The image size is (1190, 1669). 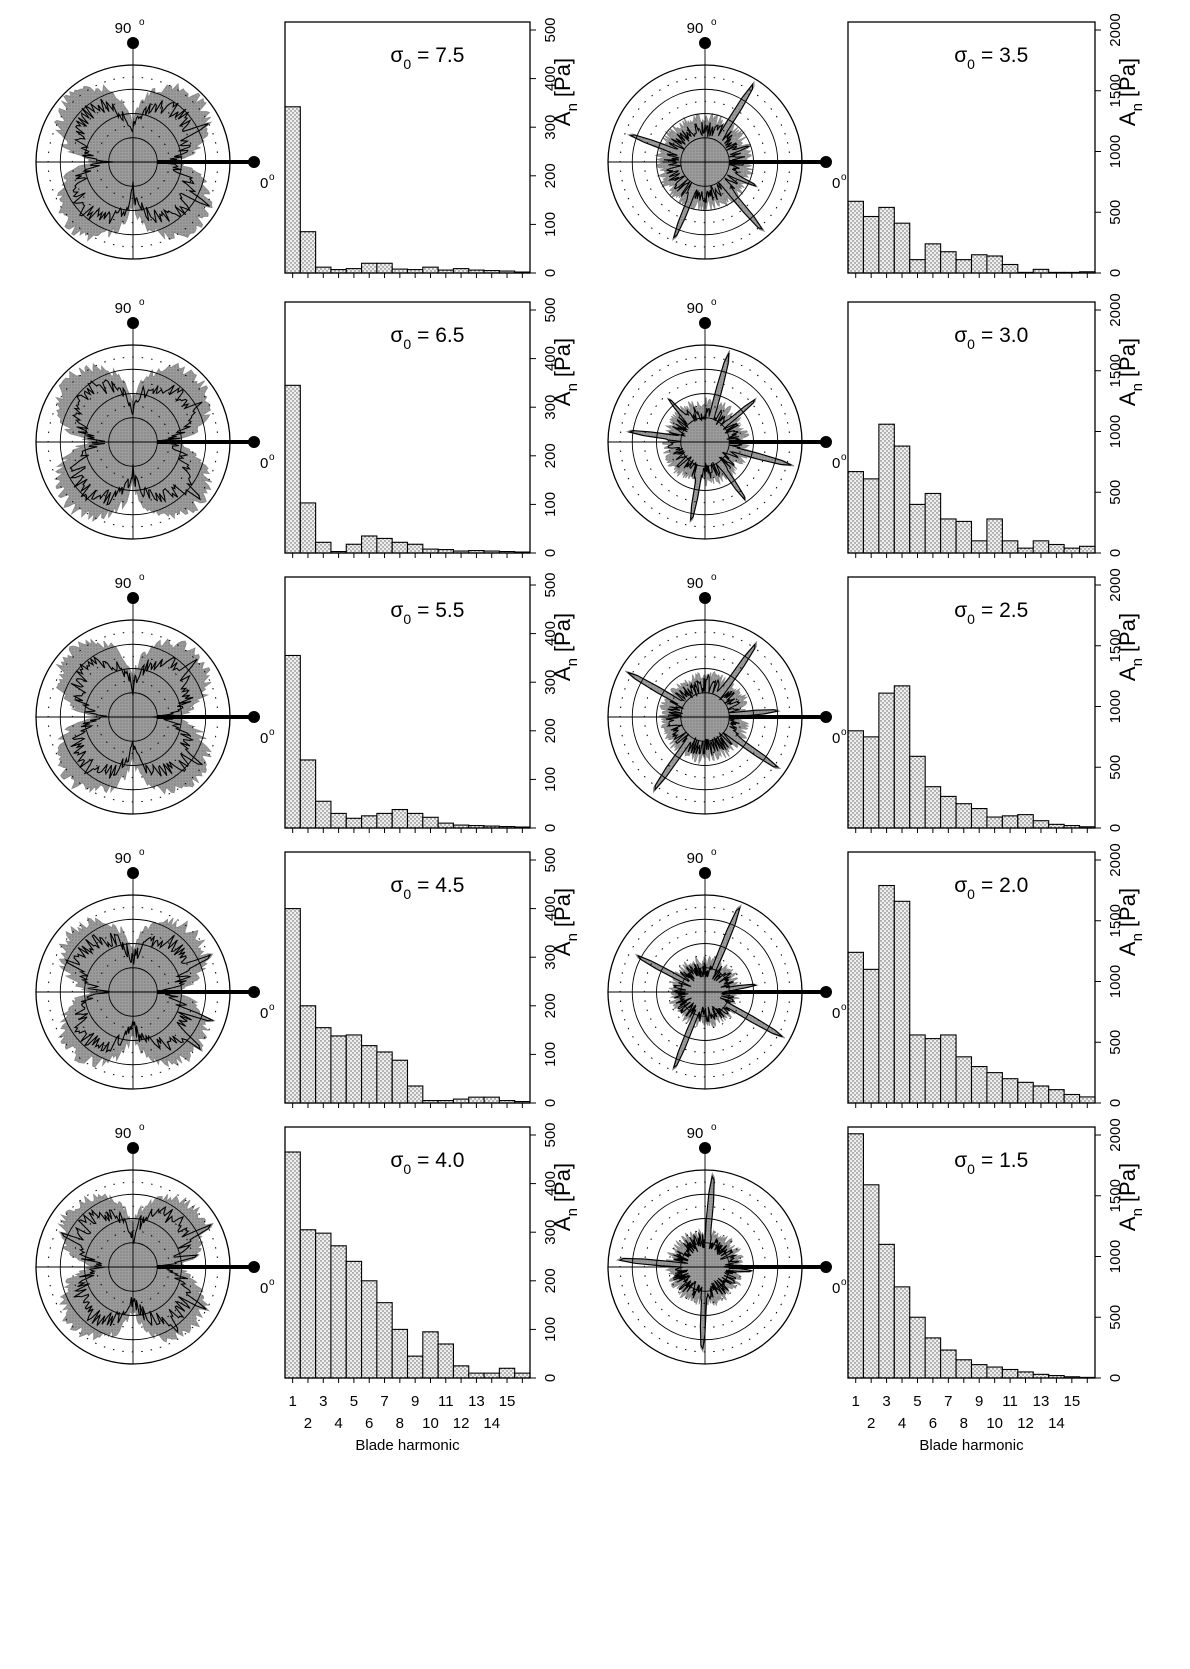 What do you see at coordinates (440, 1160) in the screenshot?
I see `sigma-value: = 4.0` at bounding box center [440, 1160].